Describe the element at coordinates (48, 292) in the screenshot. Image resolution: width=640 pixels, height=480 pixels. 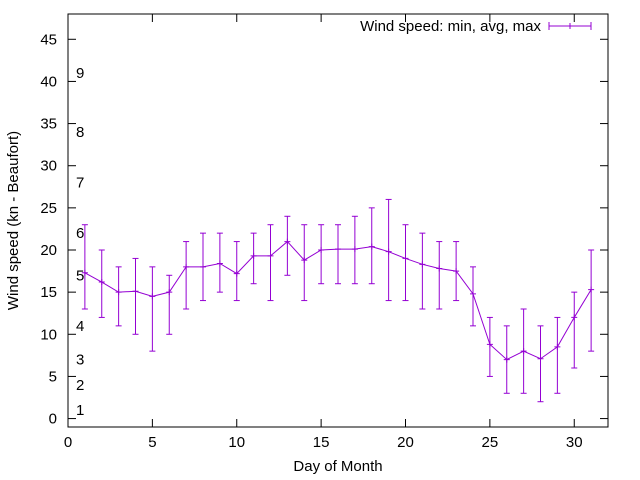
I see `y-tick-label: 15` at that location.